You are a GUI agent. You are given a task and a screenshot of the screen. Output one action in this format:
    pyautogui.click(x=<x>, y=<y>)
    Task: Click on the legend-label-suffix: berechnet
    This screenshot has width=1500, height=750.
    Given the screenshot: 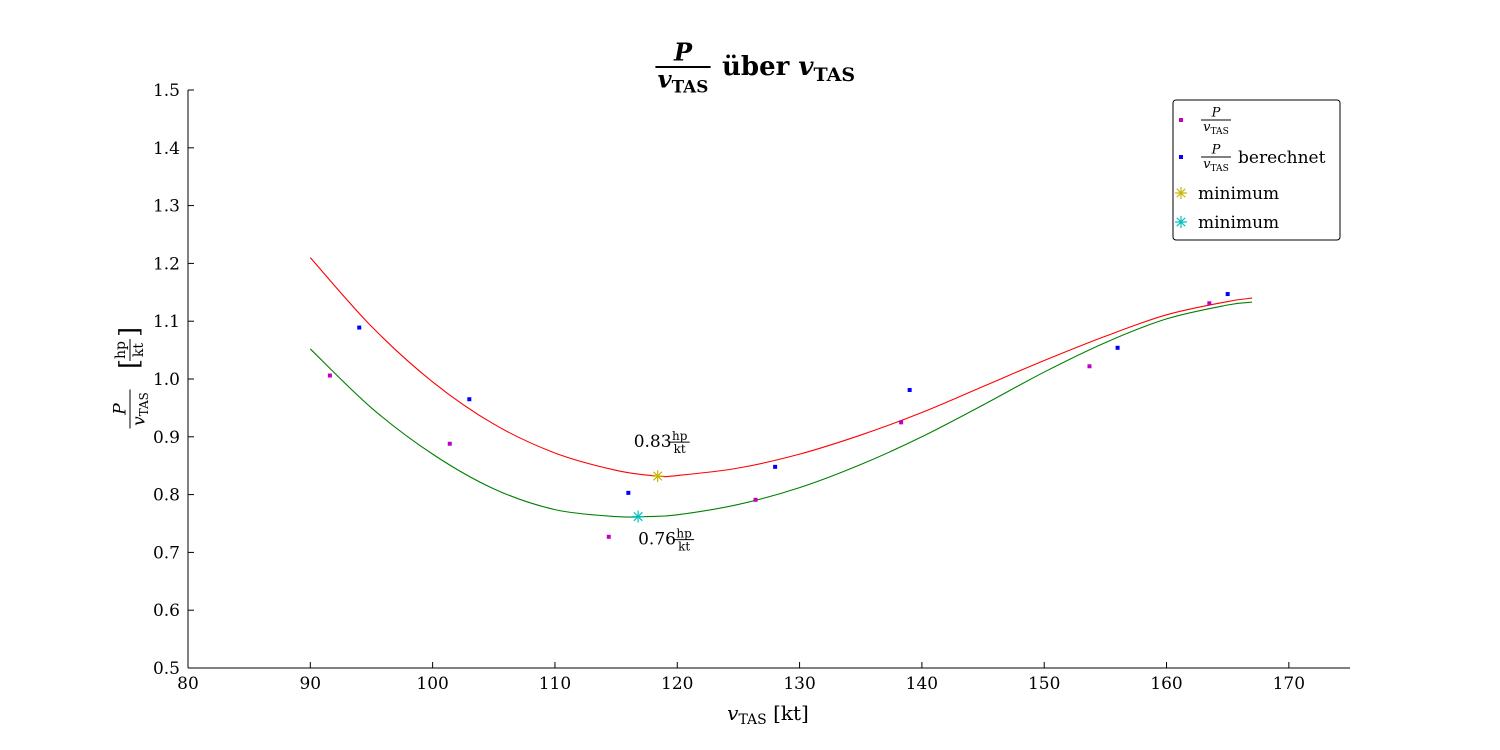 What is the action you would take?
    pyautogui.click(x=1282, y=158)
    